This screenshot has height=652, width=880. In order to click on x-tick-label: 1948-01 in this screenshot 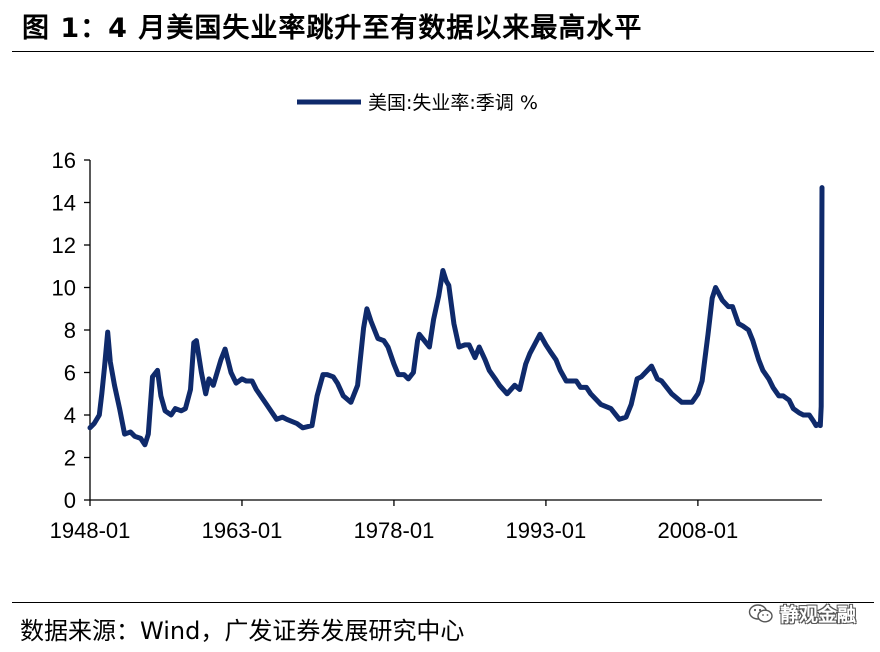, I will do `click(90, 530)`.